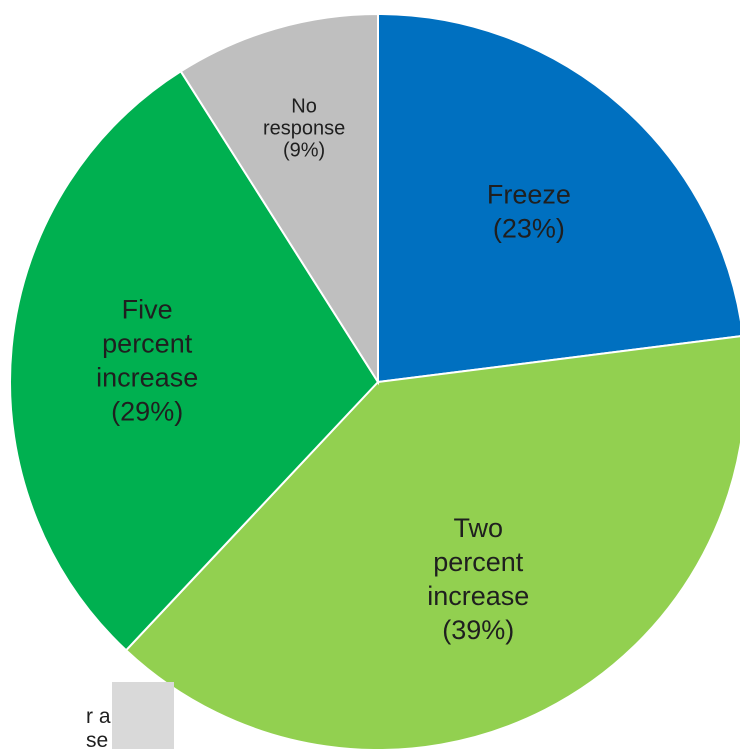 This screenshot has width=740, height=753. Describe the element at coordinates (304, 129) in the screenshot. I see `slice-label-no-response: No response (9%)` at that location.